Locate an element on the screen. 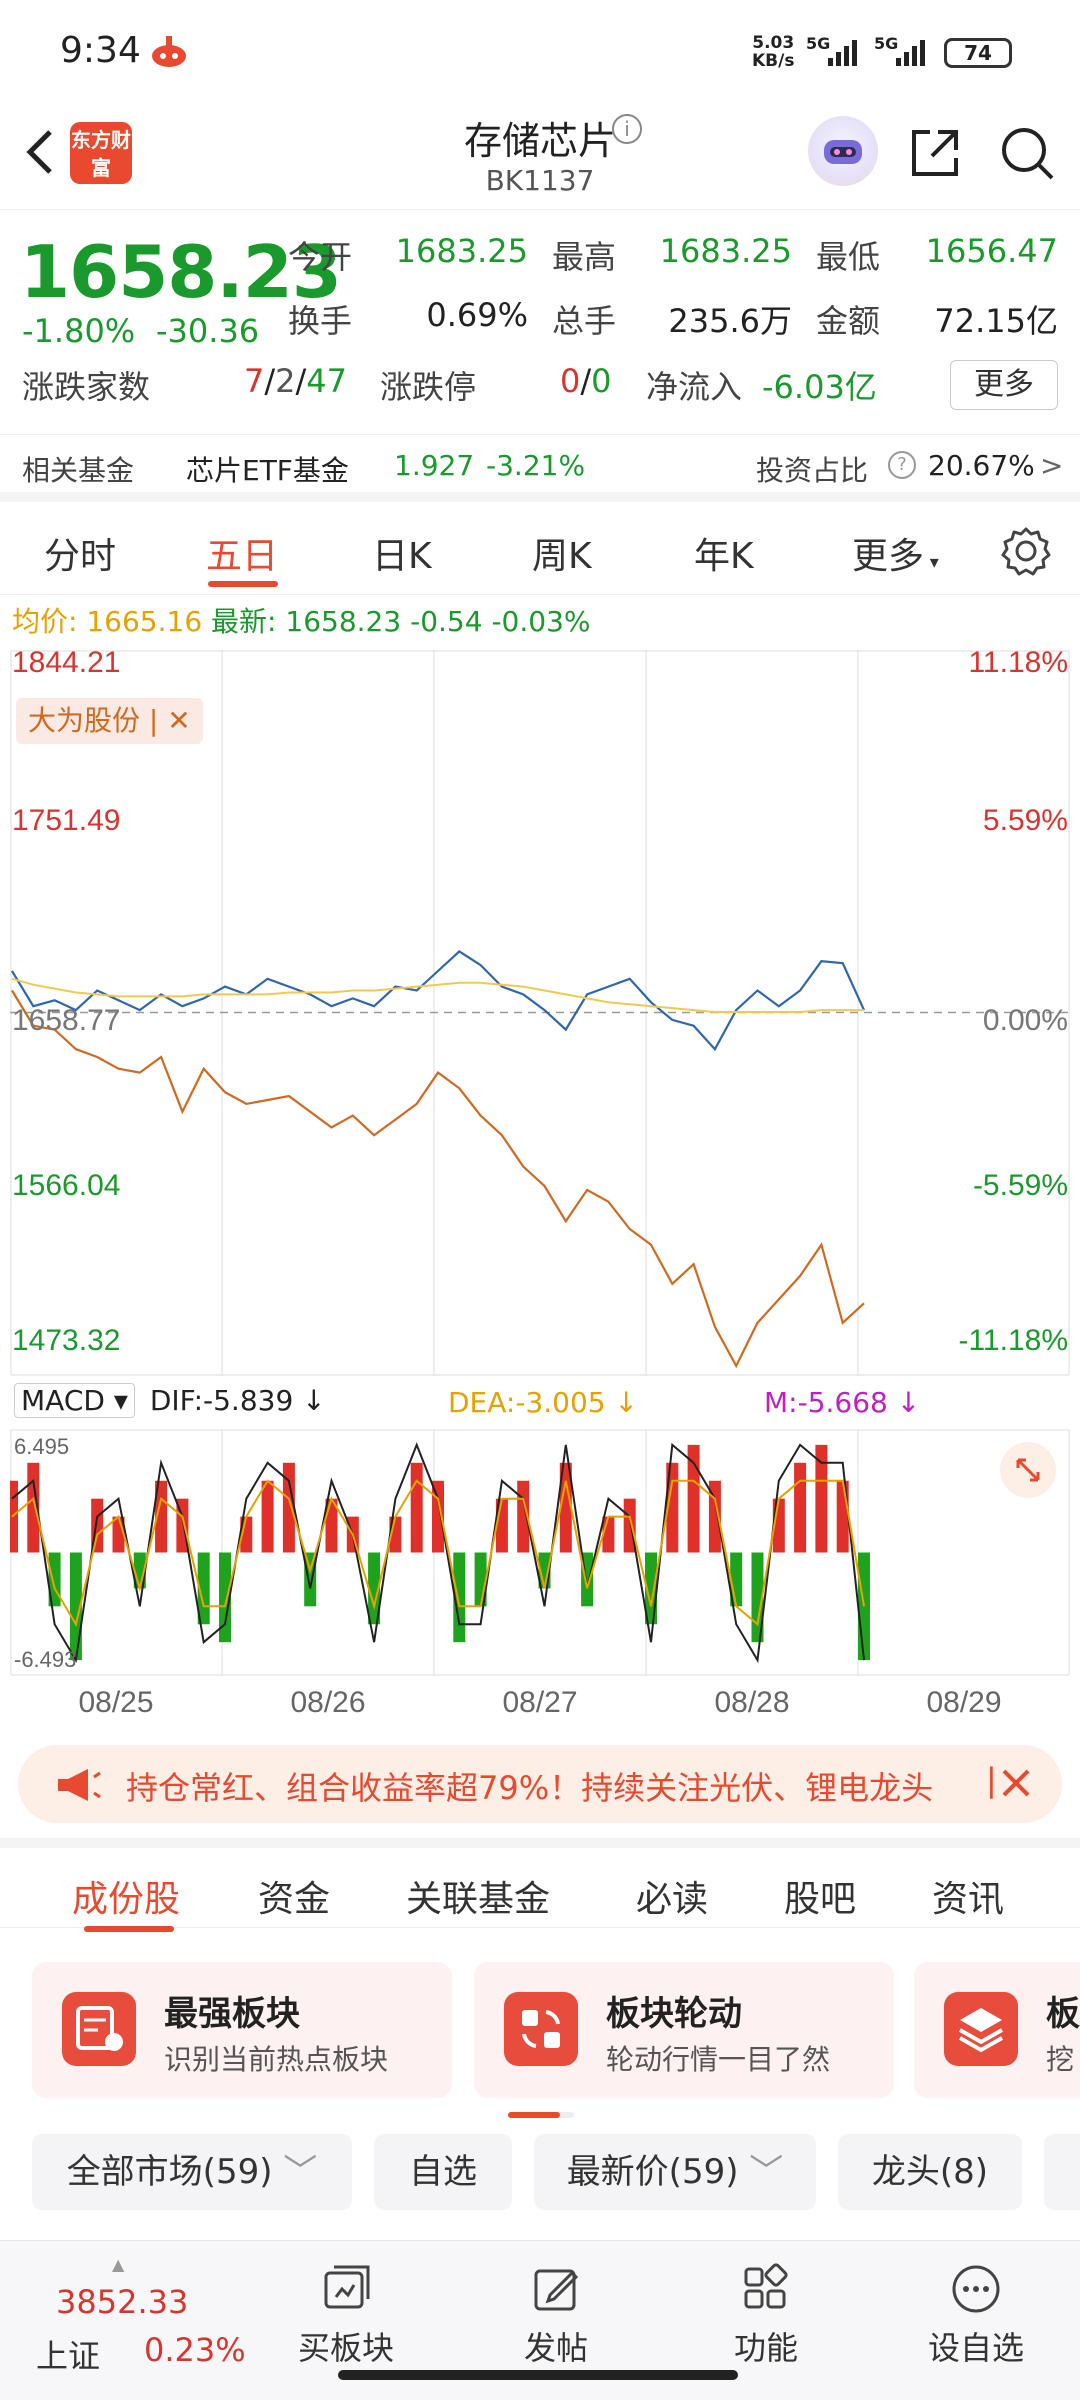 This screenshot has width=1080, height=2400. bottom-nav: ▲ 3852.33 上证 0.23% 买板块 发帖 功能 设自选 is located at coordinates (540, 2320).